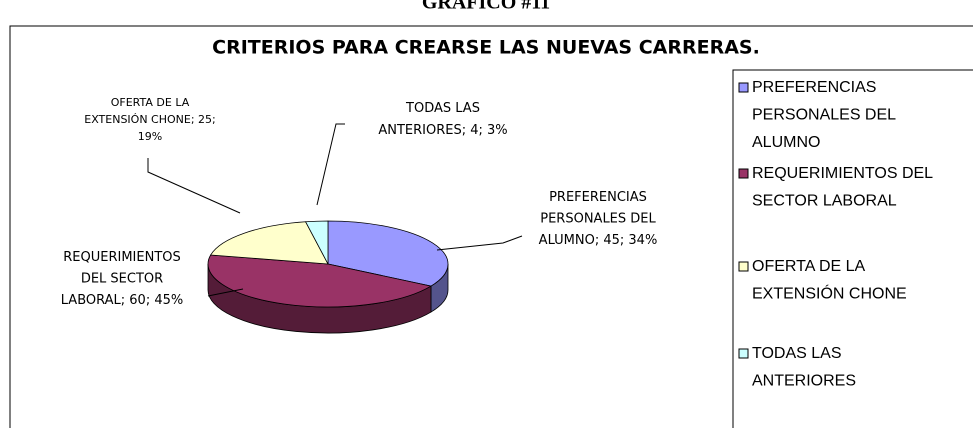  What do you see at coordinates (598, 197) in the screenshot?
I see `data-label-line: PREFERENCIAS` at bounding box center [598, 197].